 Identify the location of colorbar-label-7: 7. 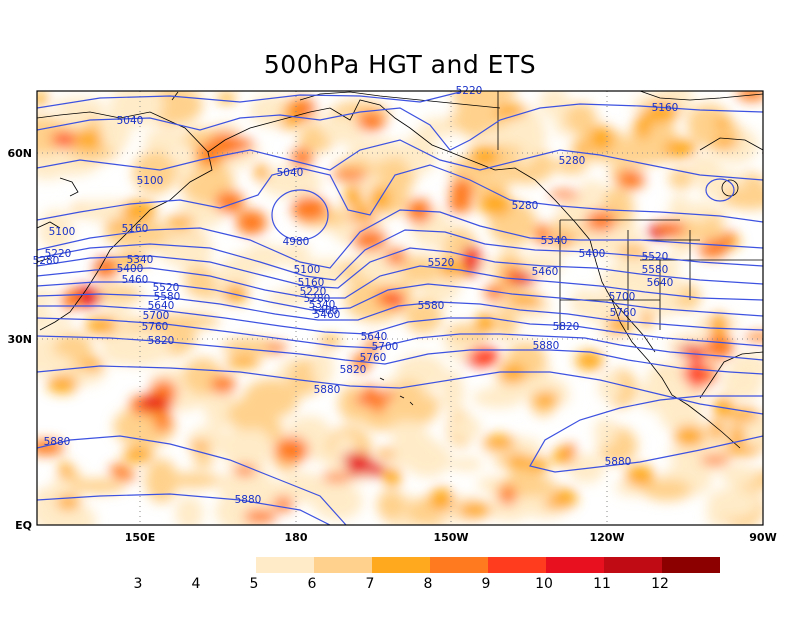
(370, 584).